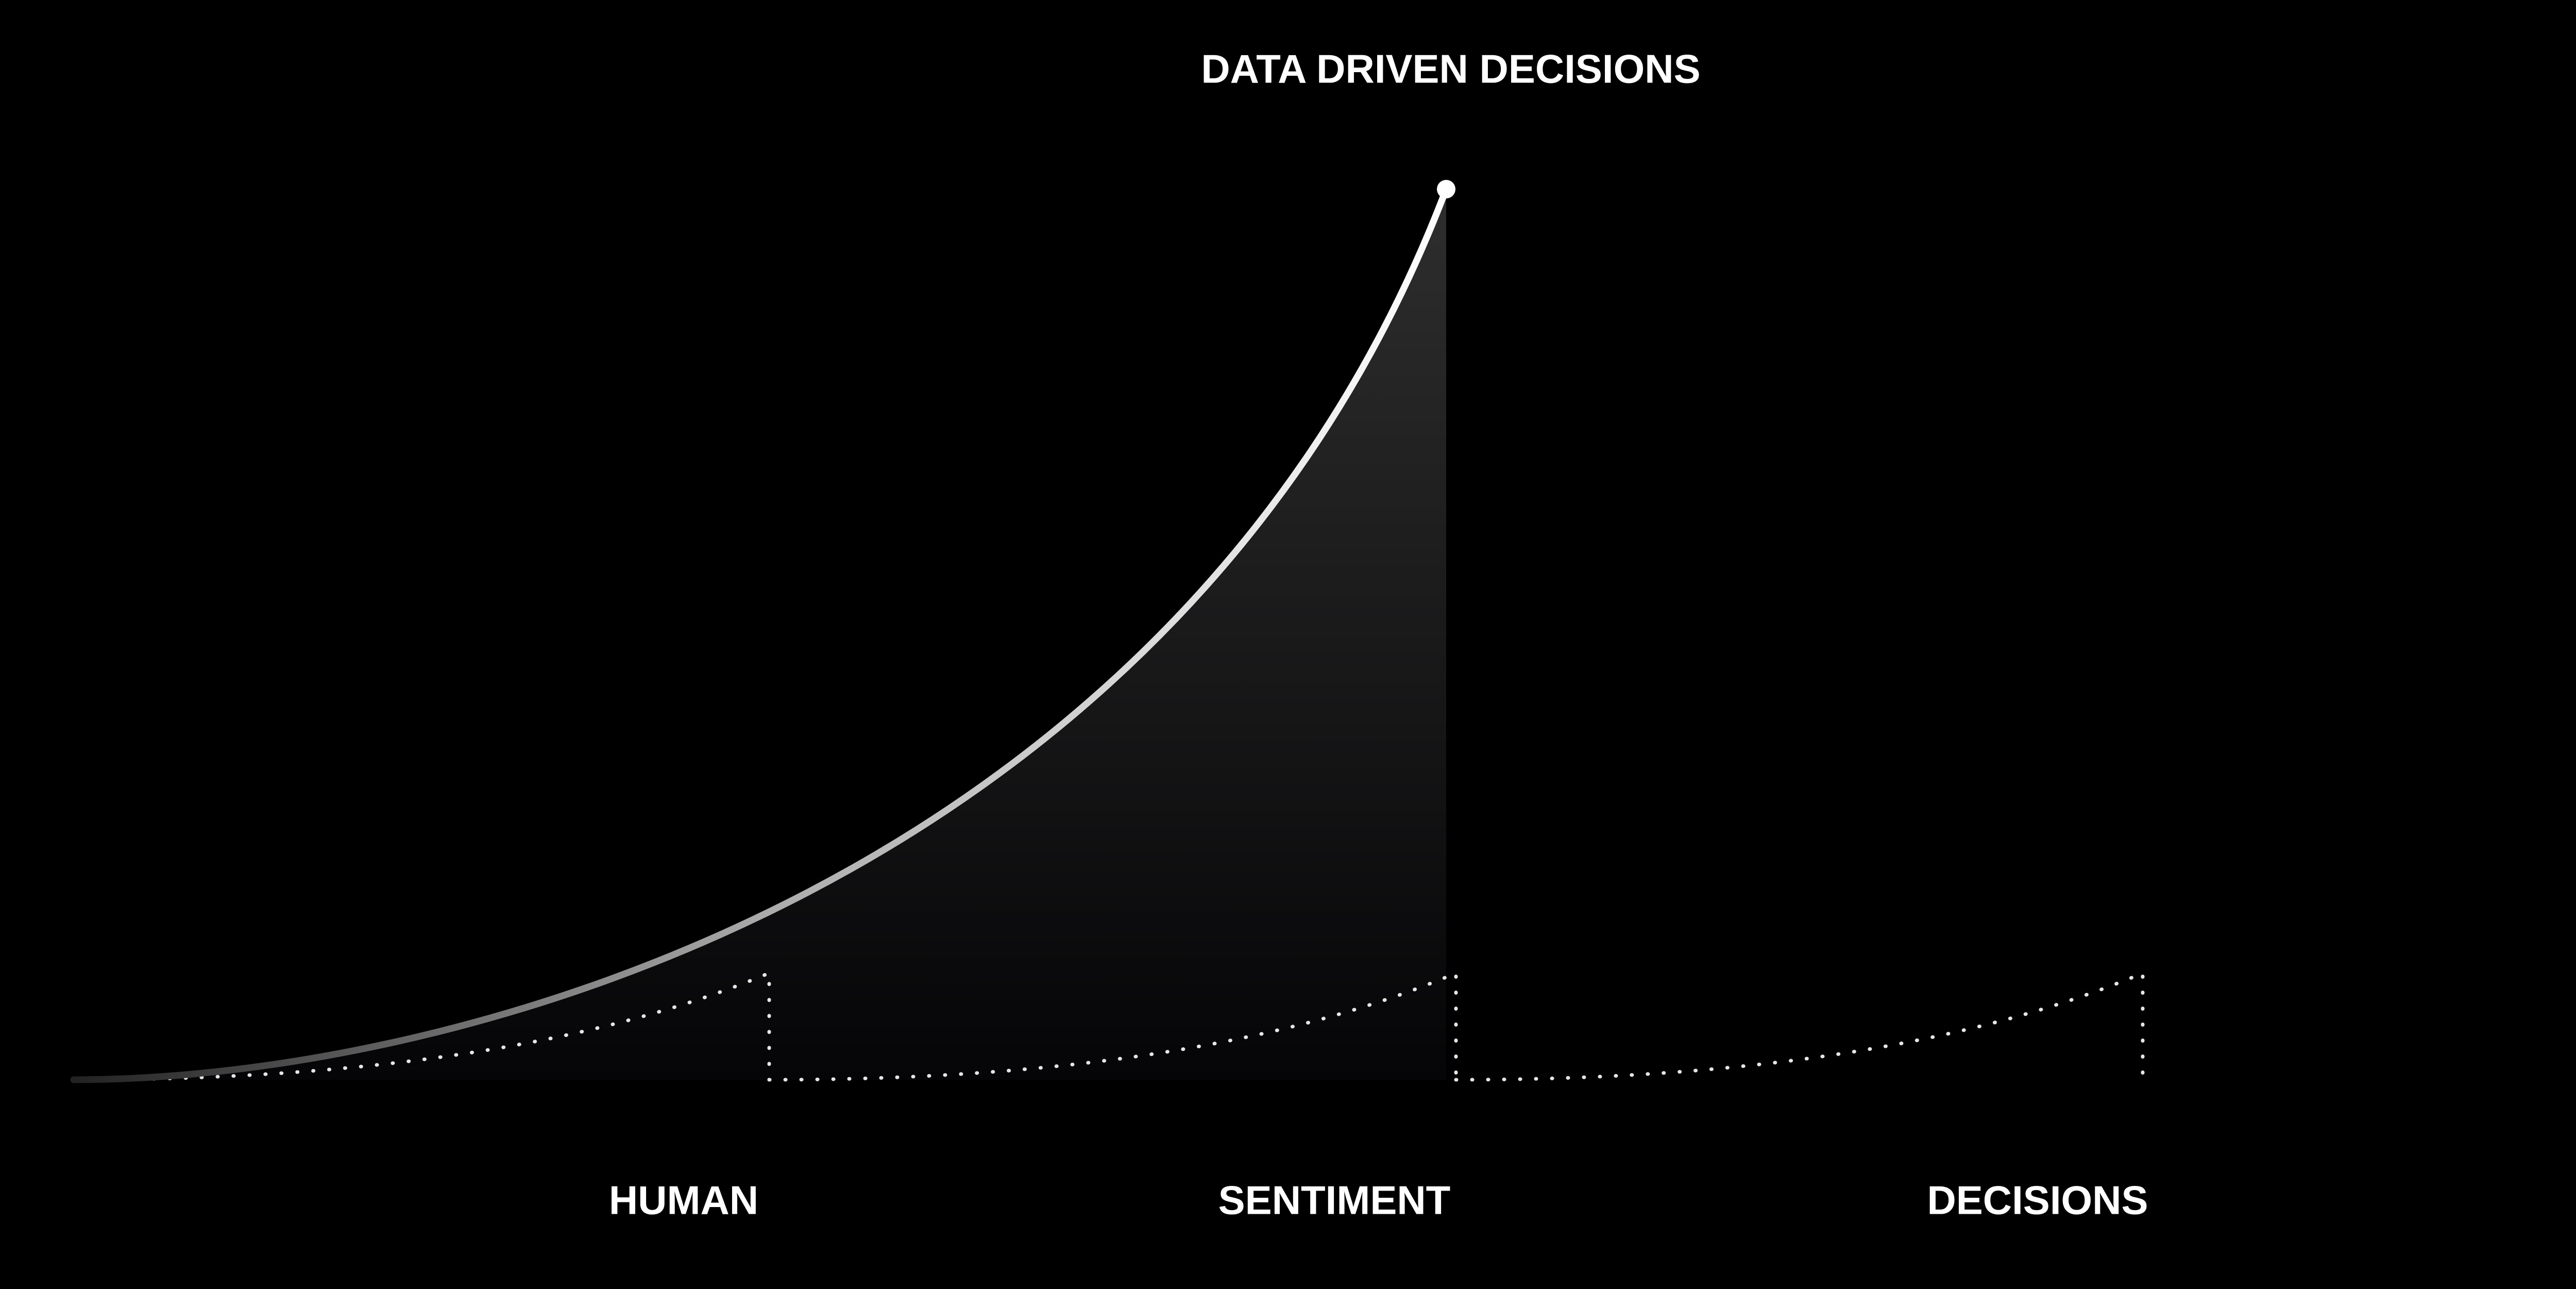  What do you see at coordinates (1446, 189) in the screenshot?
I see `curve-endpoint` at bounding box center [1446, 189].